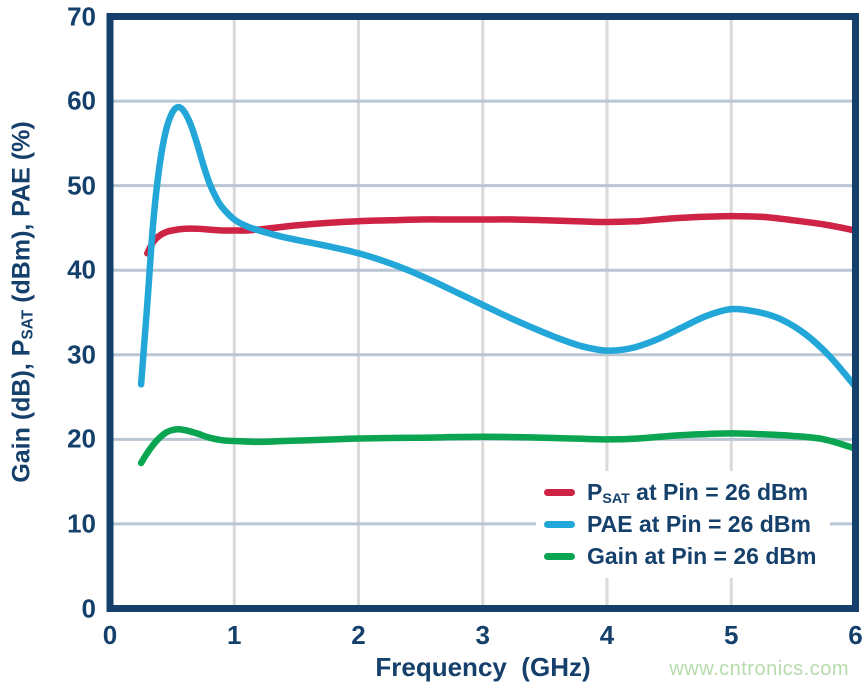  I want to click on x-tick-label: 6, so click(855, 635).